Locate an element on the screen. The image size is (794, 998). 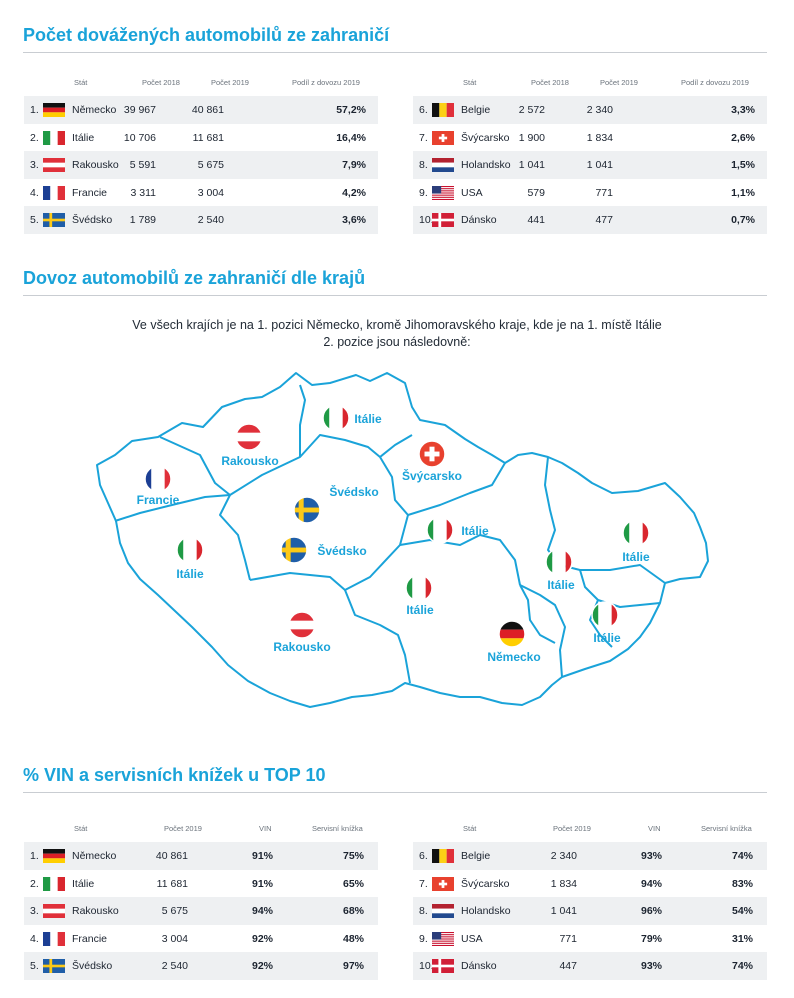
regions-section-divider is located at coordinates (395, 295).